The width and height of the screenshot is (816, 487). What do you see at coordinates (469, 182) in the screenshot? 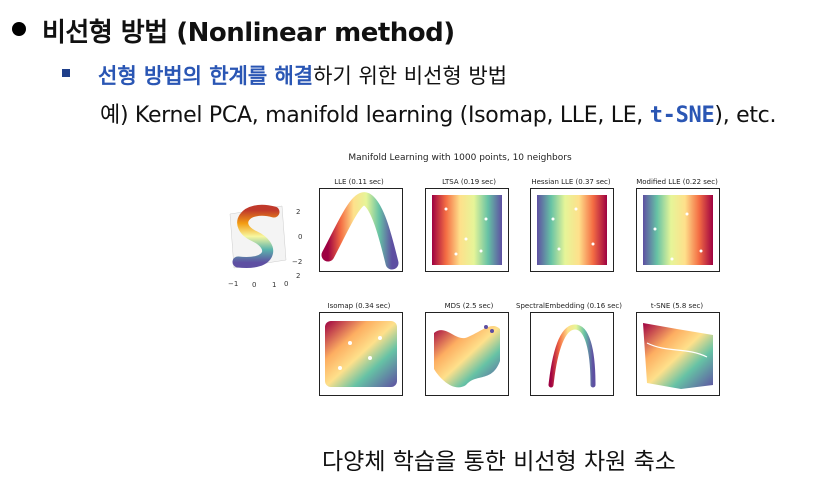
I see `panel-title-ltsa: LTSA (0.19 sec)` at bounding box center [469, 182].